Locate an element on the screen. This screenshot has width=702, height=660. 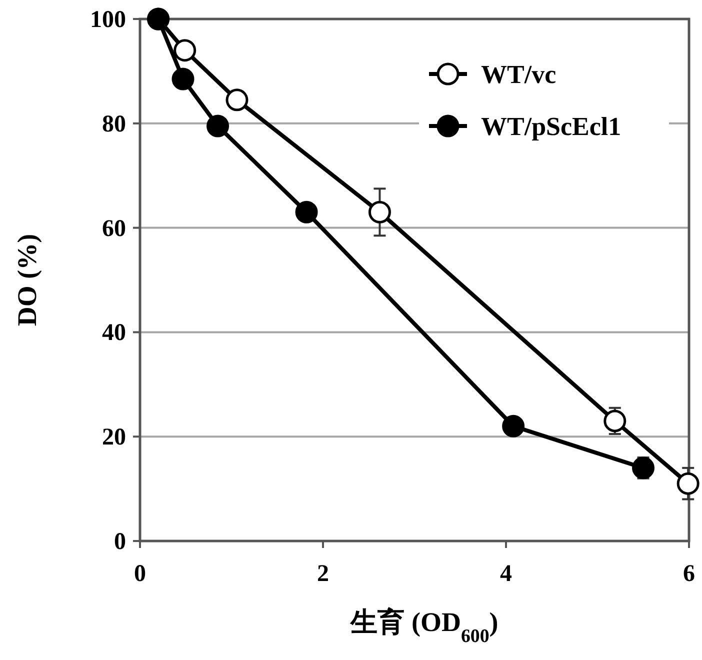
y-tick-label: 80 is located at coordinates (114, 124).